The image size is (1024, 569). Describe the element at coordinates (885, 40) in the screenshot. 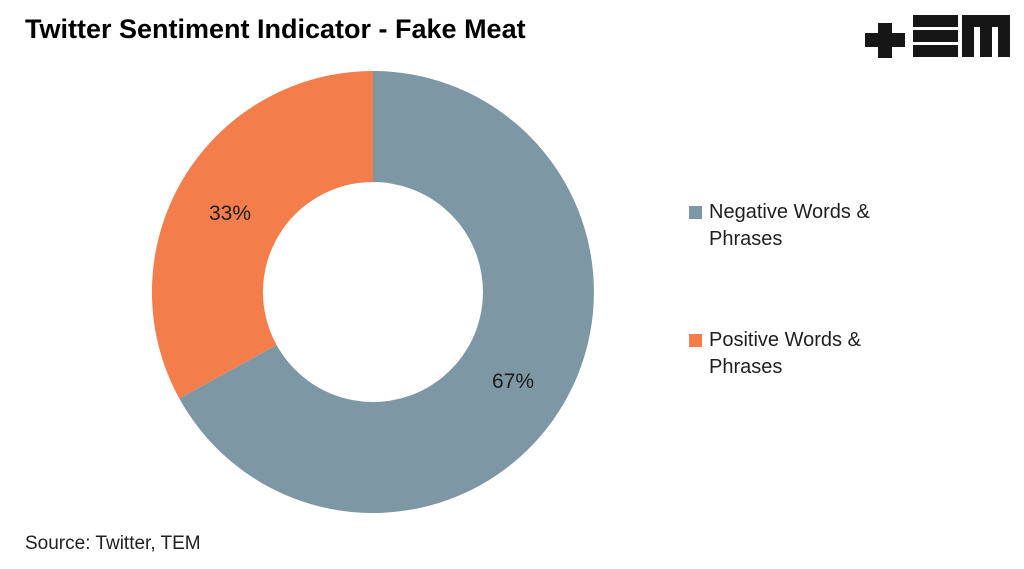

I see `logo-plus-vertical` at that location.